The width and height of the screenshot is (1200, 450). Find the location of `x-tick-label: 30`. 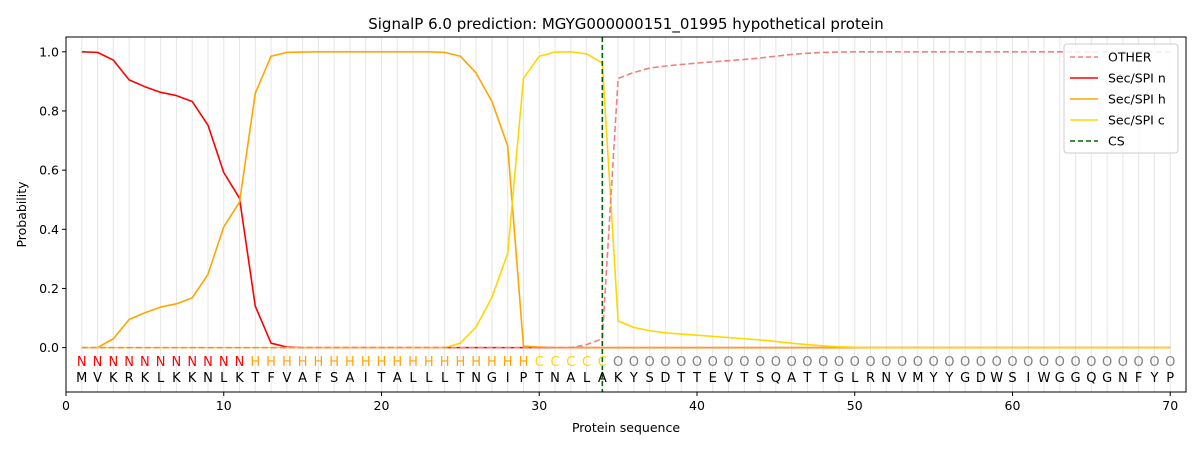

x-tick-label: 30 is located at coordinates (539, 405).